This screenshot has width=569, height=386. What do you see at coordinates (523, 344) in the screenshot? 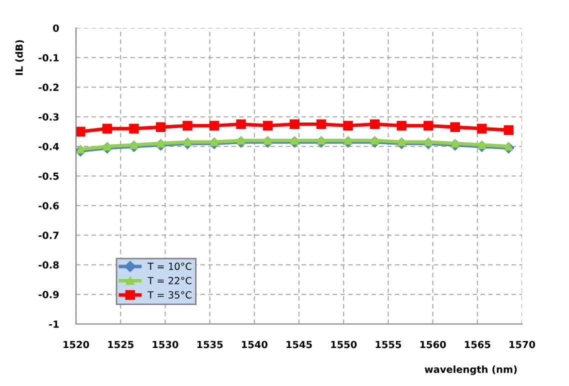
I see `x-tick-label: 1570` at bounding box center [523, 344].